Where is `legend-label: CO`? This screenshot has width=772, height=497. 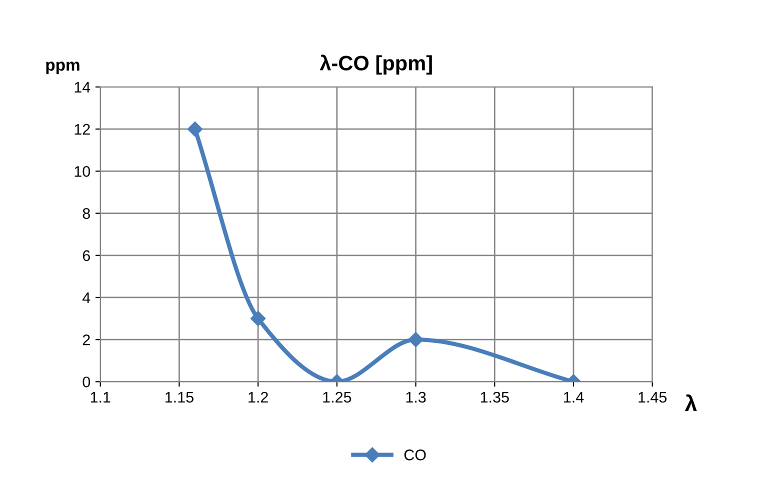 legend-label: CO is located at coordinates (415, 455).